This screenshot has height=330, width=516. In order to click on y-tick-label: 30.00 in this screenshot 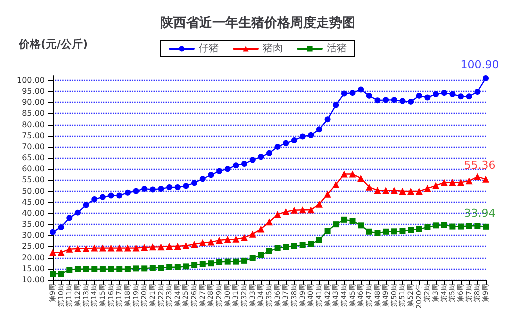, I will do `click(33, 235)`.